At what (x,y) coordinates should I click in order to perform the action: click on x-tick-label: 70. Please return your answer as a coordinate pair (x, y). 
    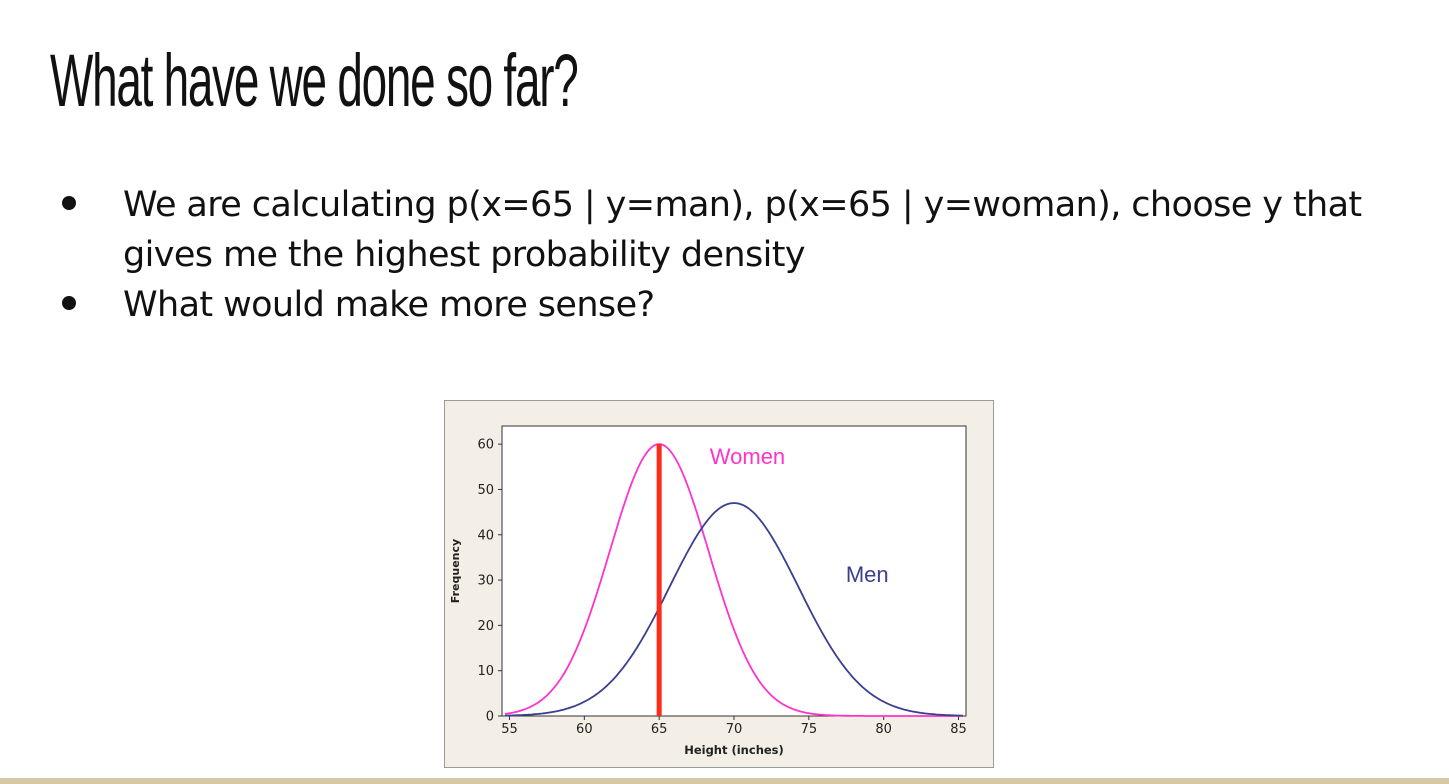
    Looking at the image, I should click on (734, 729).